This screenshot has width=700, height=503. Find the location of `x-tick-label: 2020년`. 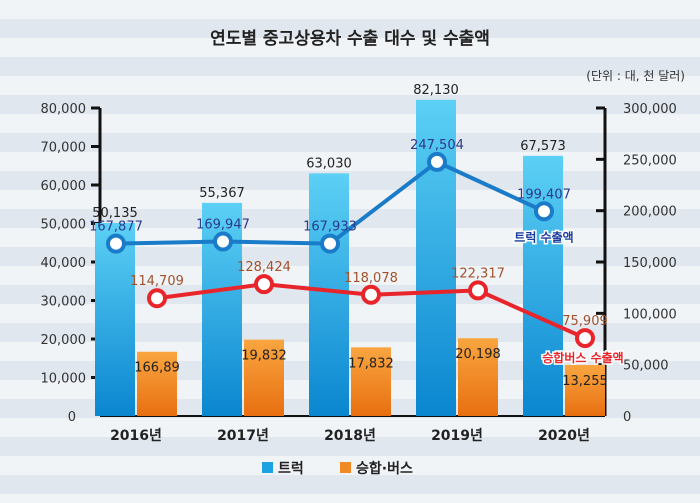

x-tick-label: 2020년 is located at coordinates (564, 436).